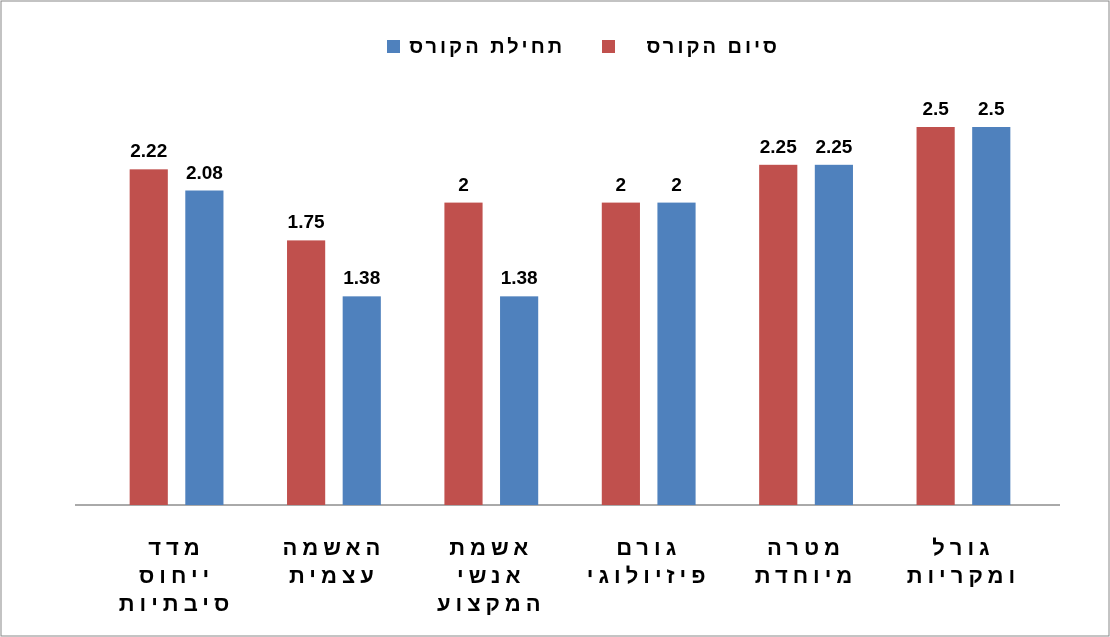 Image resolution: width=1110 pixels, height=637 pixels. Describe the element at coordinates (806, 561) in the screenshot. I see `x-tick-label: מטרה מיוחדת` at that location.